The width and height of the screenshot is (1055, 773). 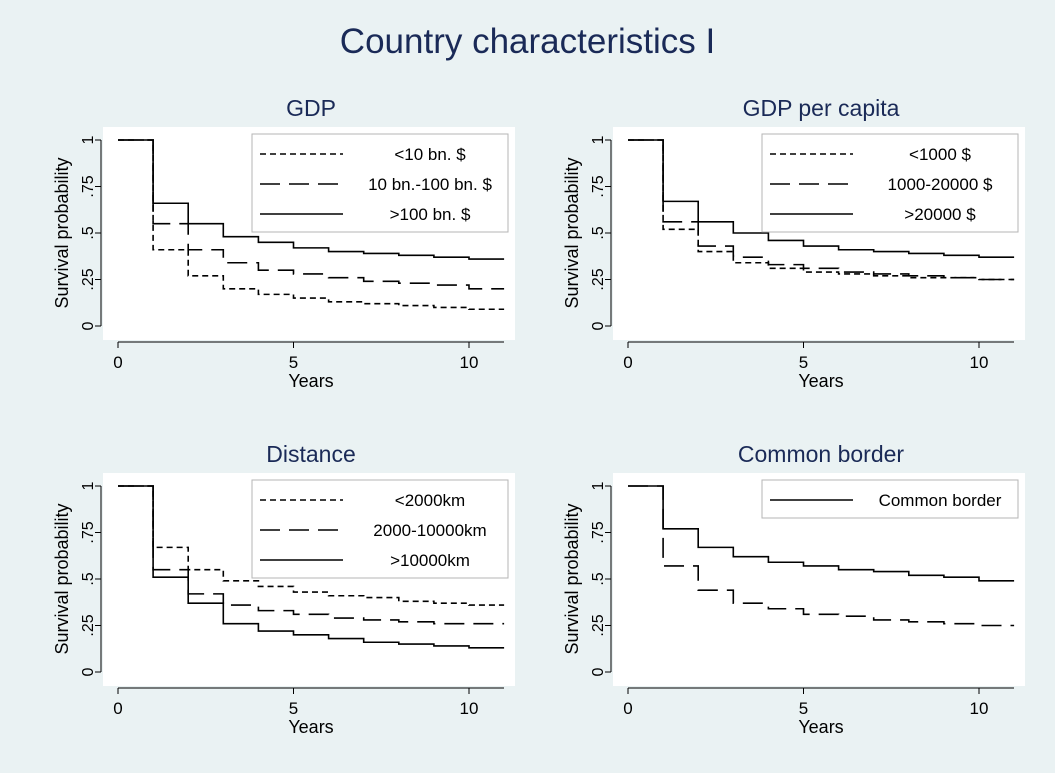 I want to click on panel-title: Distance, so click(x=310, y=454).